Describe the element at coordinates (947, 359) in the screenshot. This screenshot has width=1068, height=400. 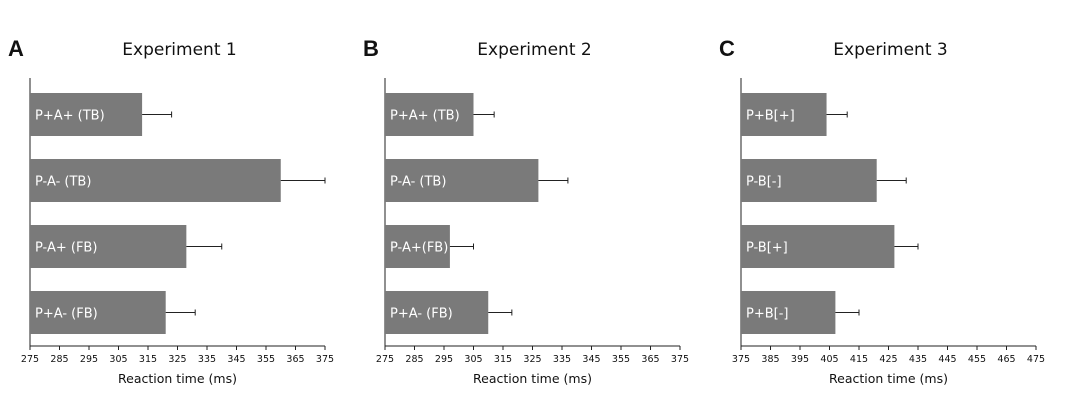
I see `x-tick-label: 445` at that location.